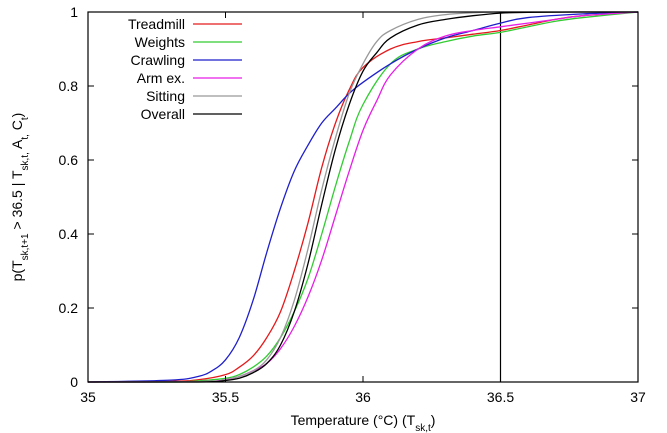 This screenshot has width=667, height=433. Describe the element at coordinates (88, 397) in the screenshot. I see `x-tick-label: 35` at that location.